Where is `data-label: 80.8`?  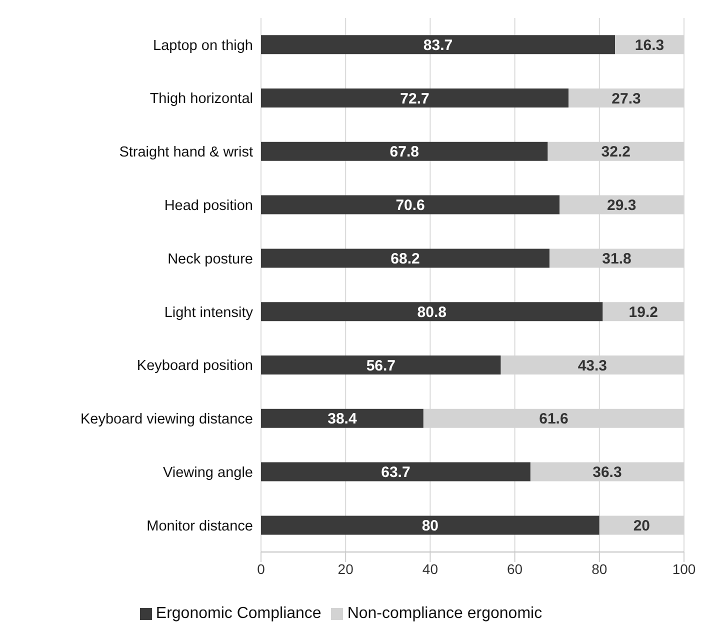
data-label: 80.8 is located at coordinates (431, 312).